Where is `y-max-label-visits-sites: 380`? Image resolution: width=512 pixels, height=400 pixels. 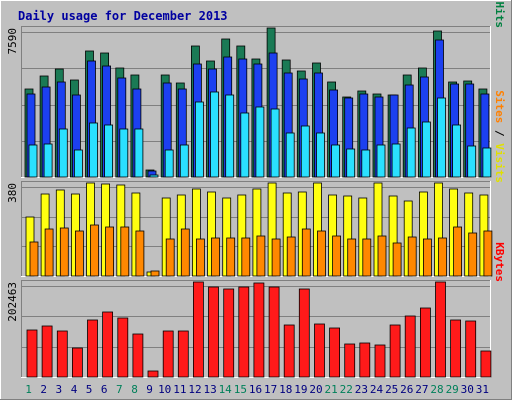
y-max-label-visits-sites: 380 is located at coordinates (12, 193).